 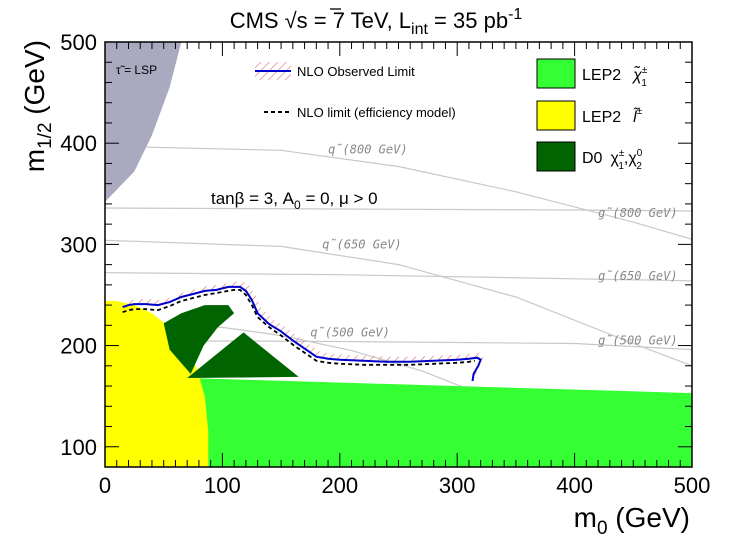 What do you see at coordinates (298, 327) in the screenshot?
I see `expected-limit-line` at bounding box center [298, 327].